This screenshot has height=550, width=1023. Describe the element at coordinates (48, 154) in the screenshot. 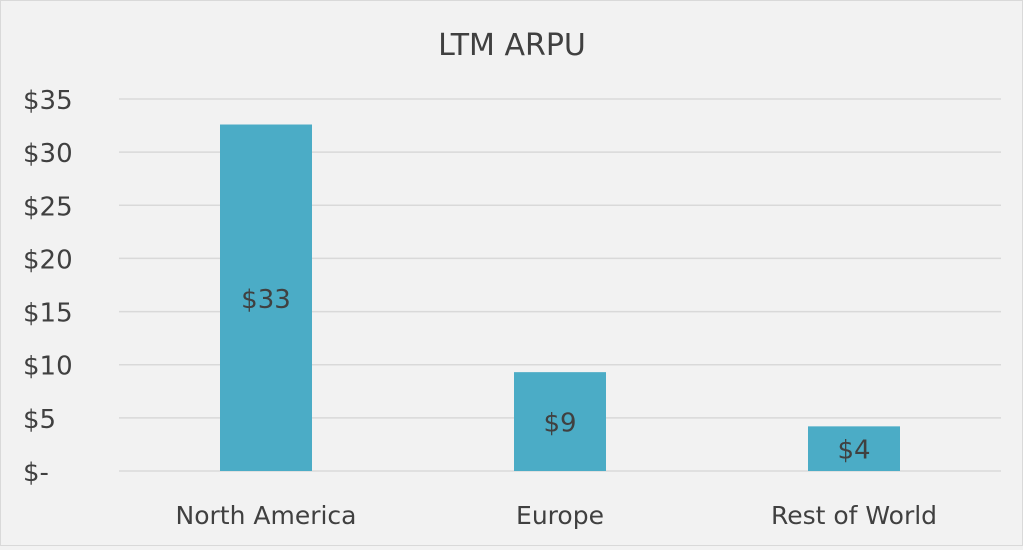

I see `y-tick-label: $30` at that location.